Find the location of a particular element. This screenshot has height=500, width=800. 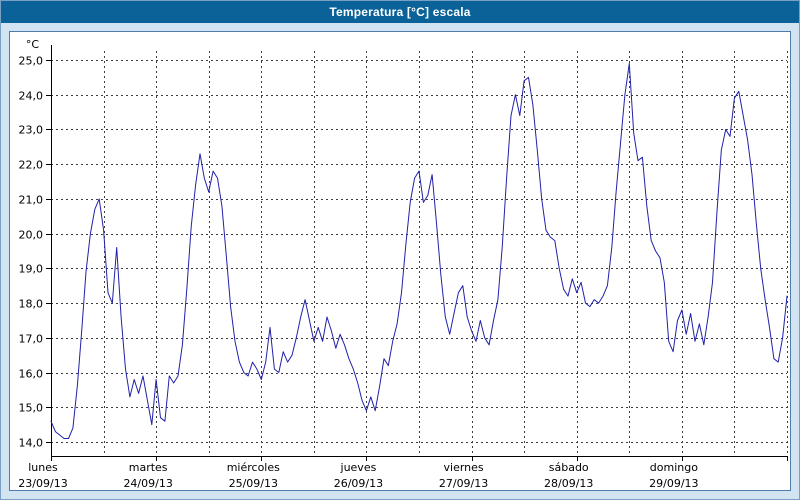

y-tick-label: 25,0 is located at coordinates (31, 61).